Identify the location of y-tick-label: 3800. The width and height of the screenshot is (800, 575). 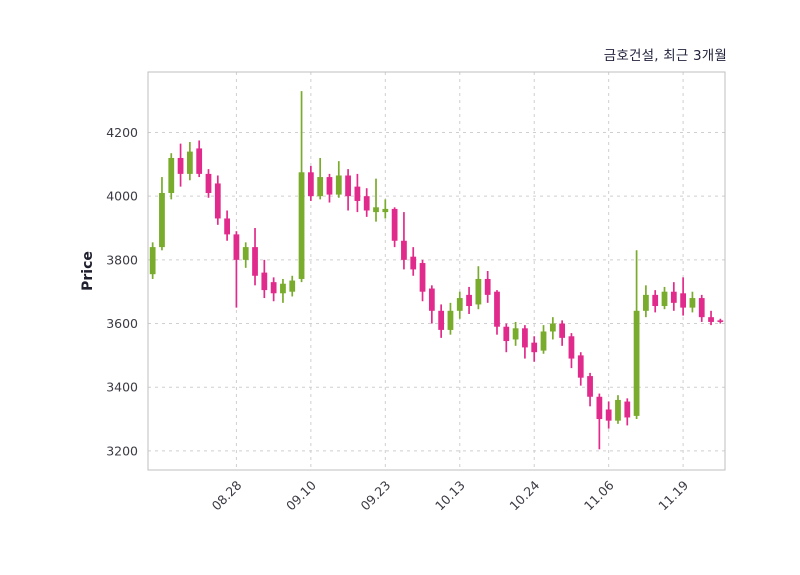
(122, 259).